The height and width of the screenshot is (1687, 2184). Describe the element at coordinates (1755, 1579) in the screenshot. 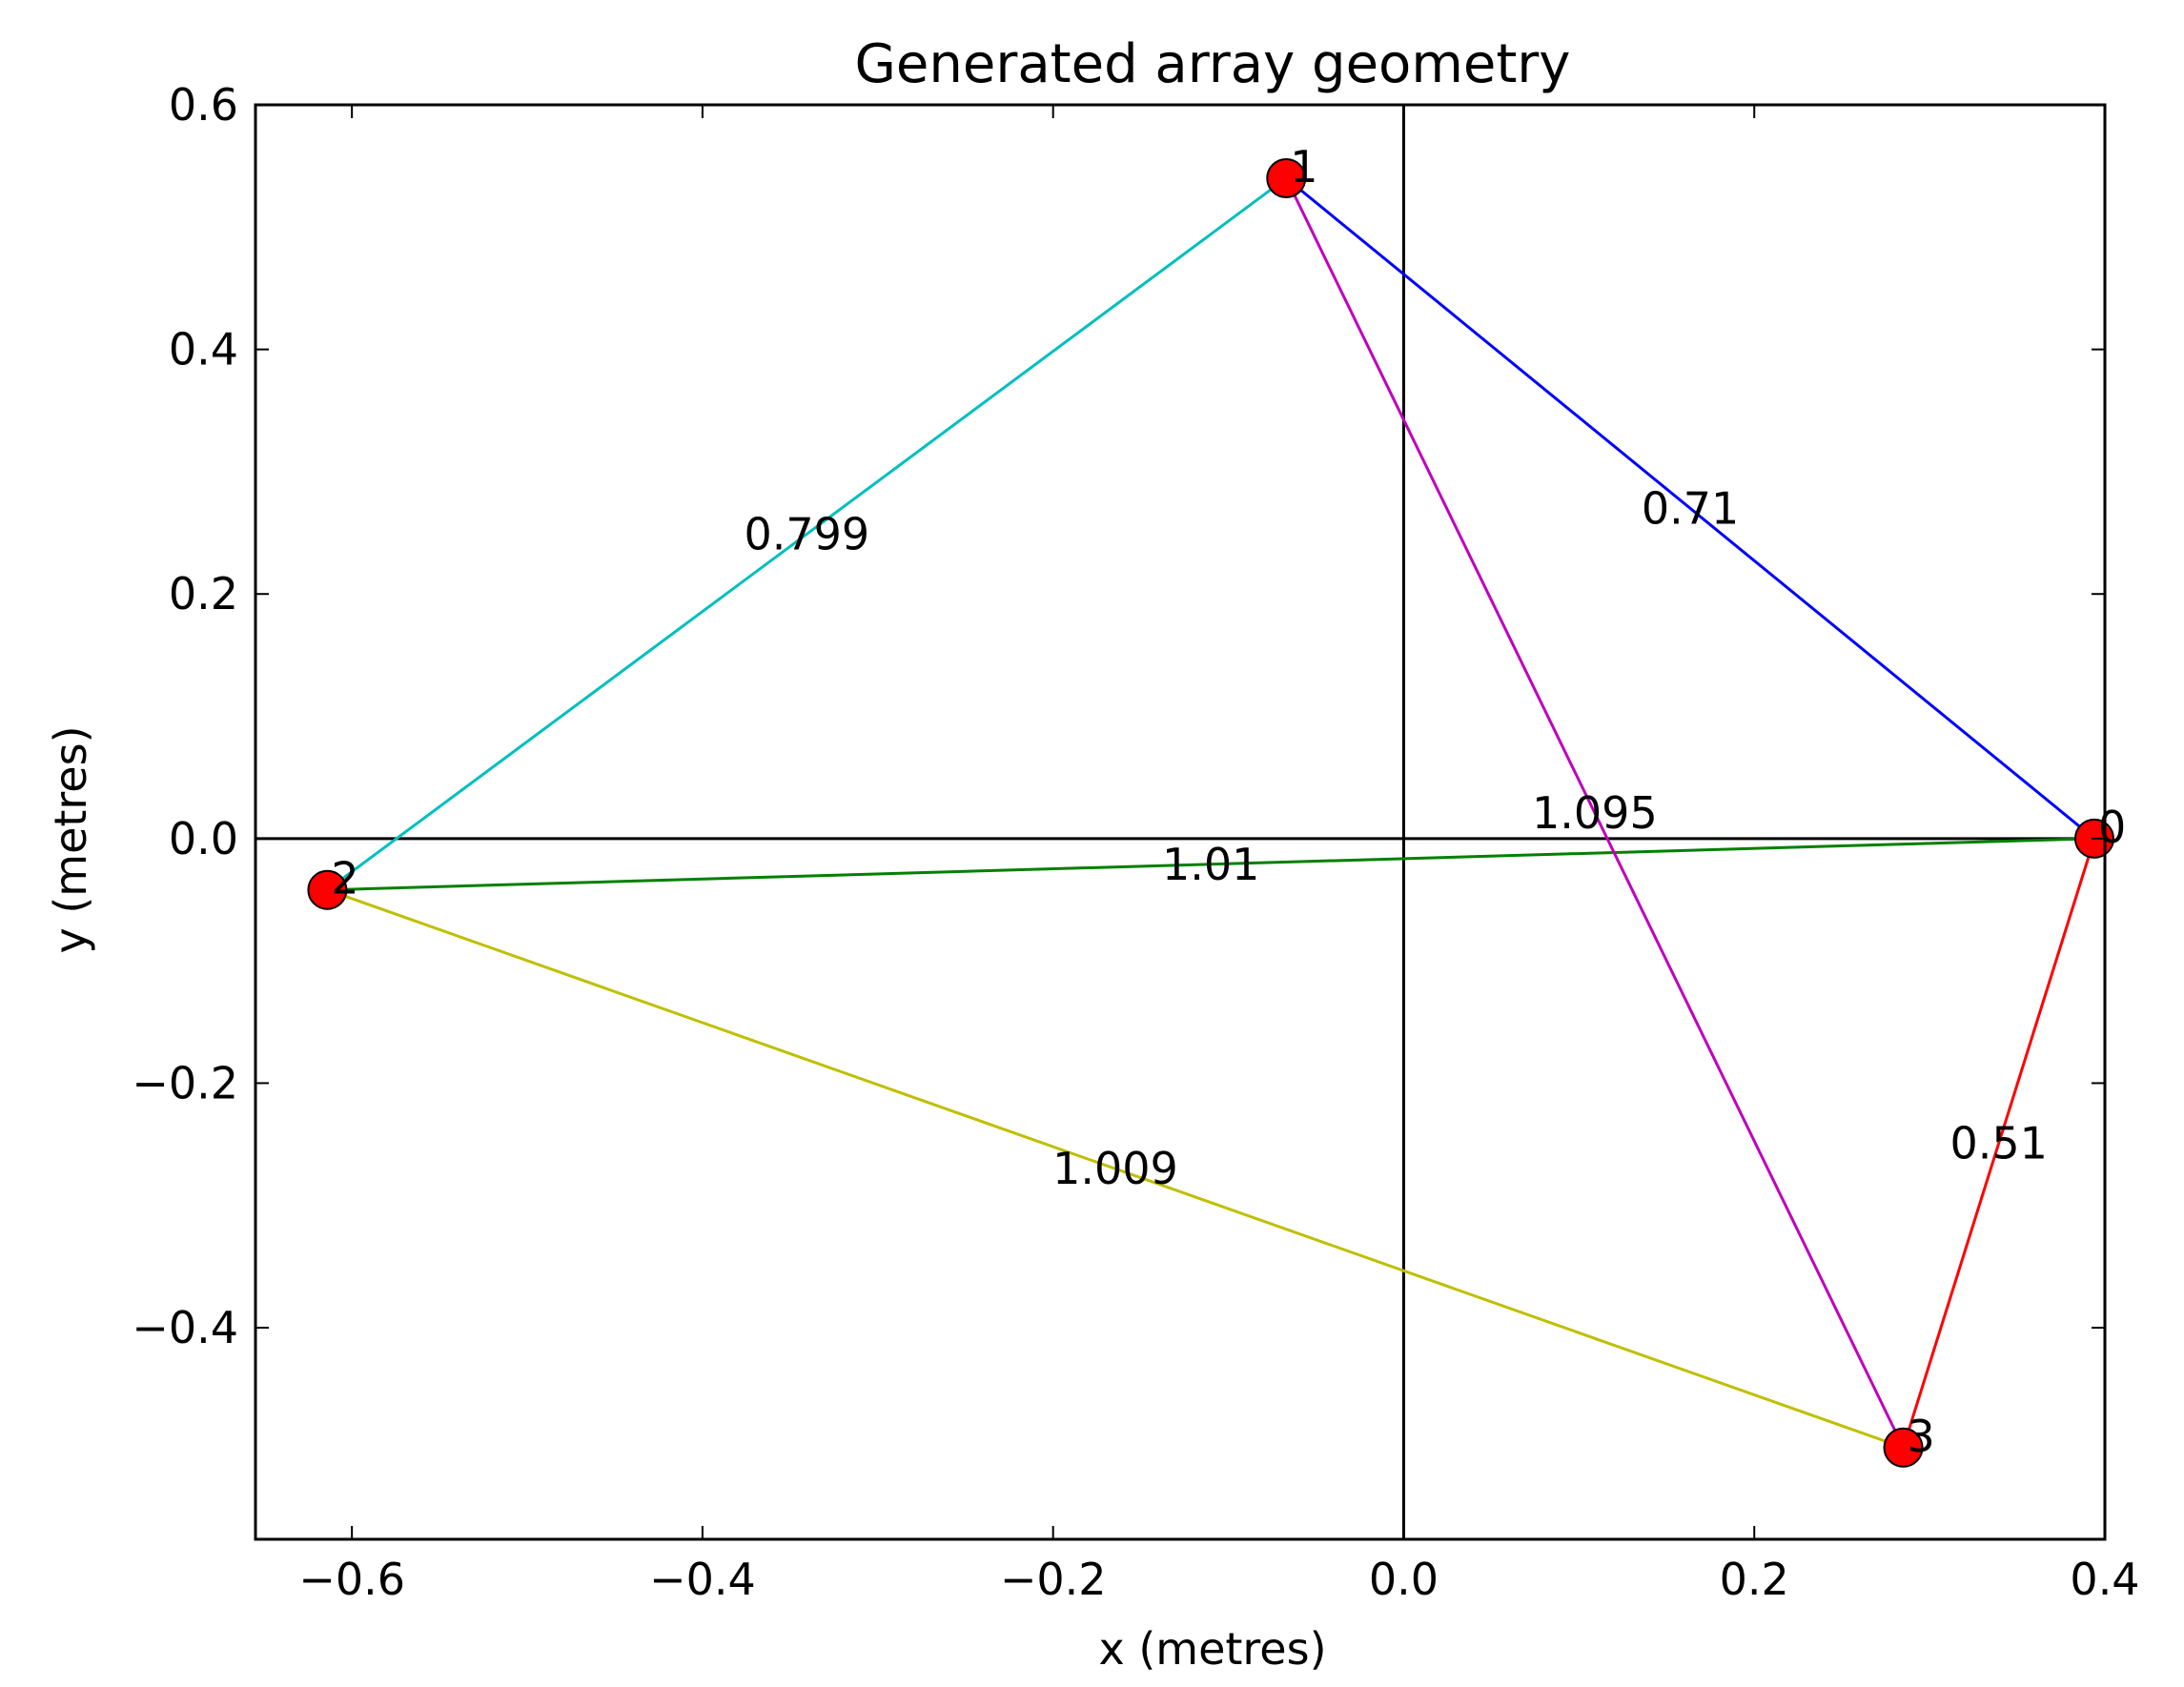

I see `x-tick-label: 0.2` at that location.